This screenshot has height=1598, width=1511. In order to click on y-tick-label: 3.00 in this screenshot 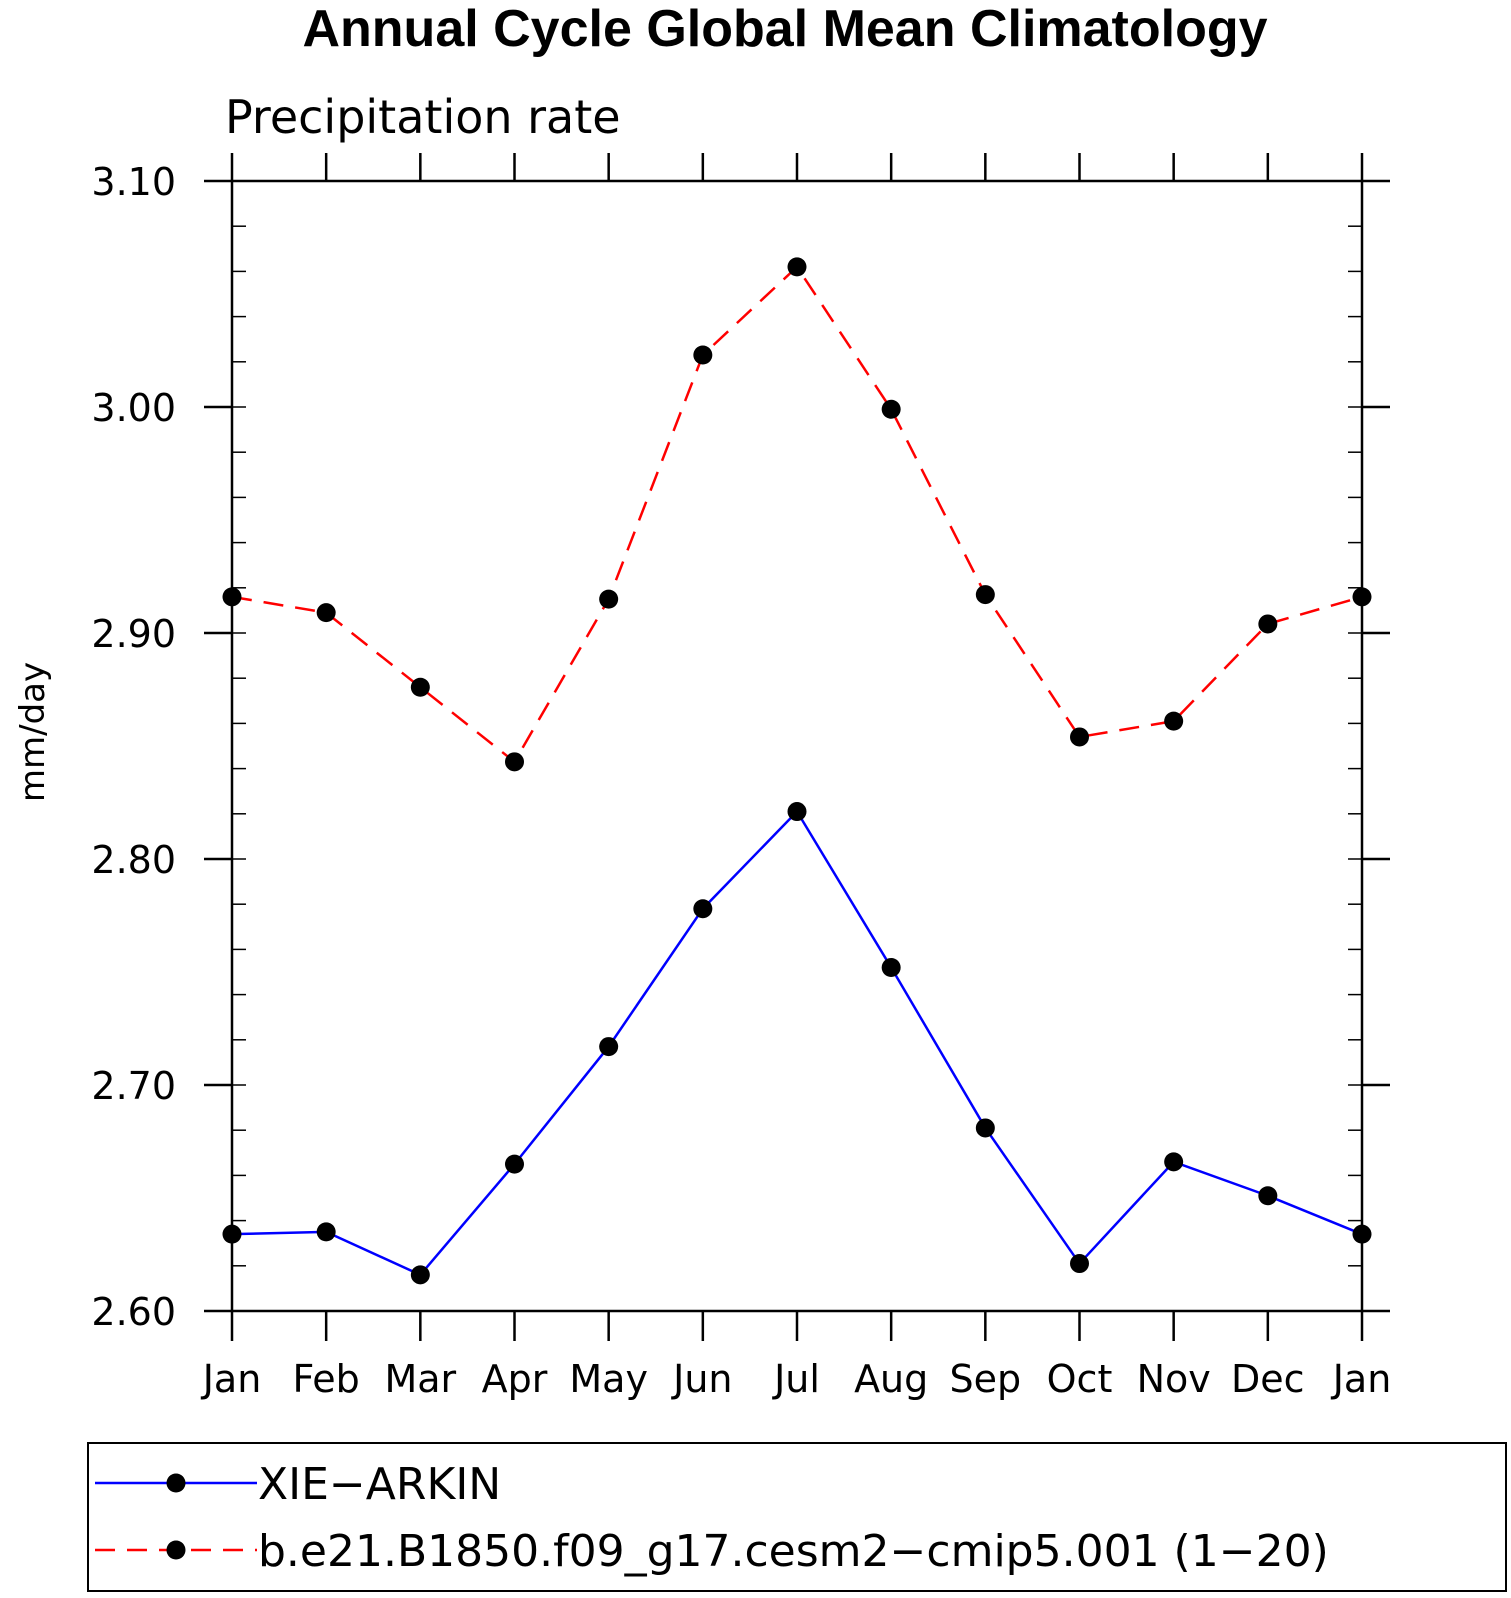, I will do `click(133, 408)`.